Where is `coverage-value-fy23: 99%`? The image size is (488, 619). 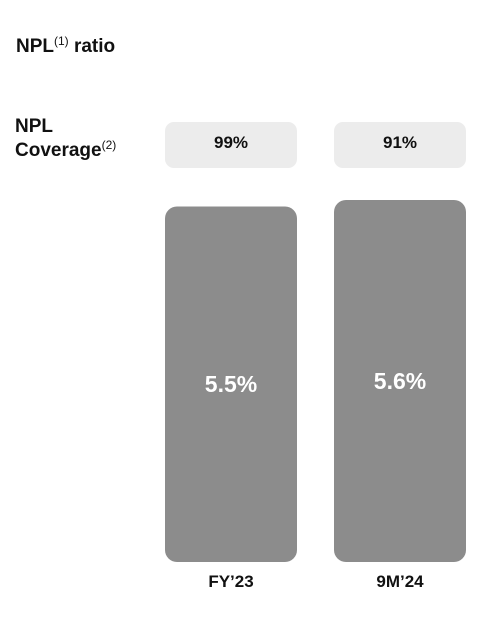
coverage-value-fy23: 99% is located at coordinates (231, 145).